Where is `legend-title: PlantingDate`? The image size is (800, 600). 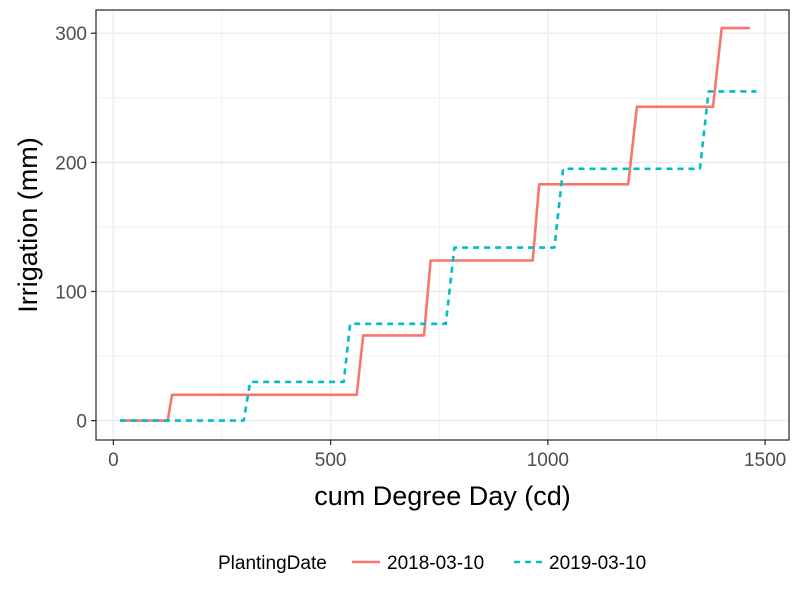
legend-title: PlantingDate is located at coordinates (272, 563).